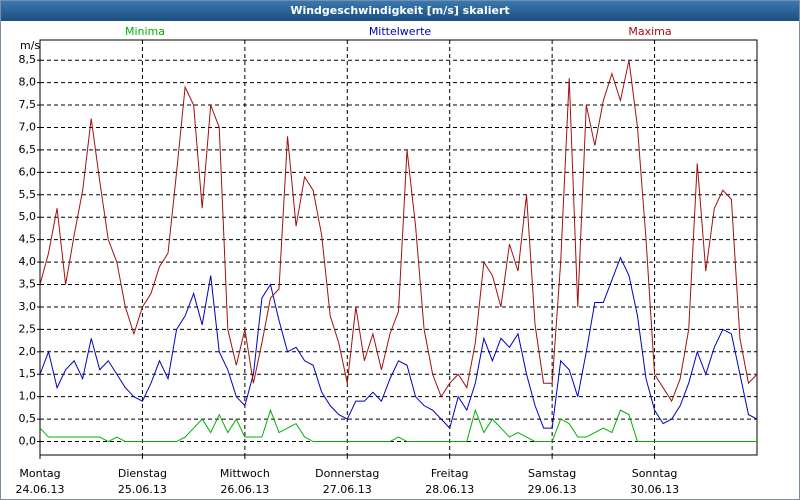 Image resolution: width=800 pixels, height=500 pixels. I want to click on y-tick-label: 6,5, so click(28, 149).